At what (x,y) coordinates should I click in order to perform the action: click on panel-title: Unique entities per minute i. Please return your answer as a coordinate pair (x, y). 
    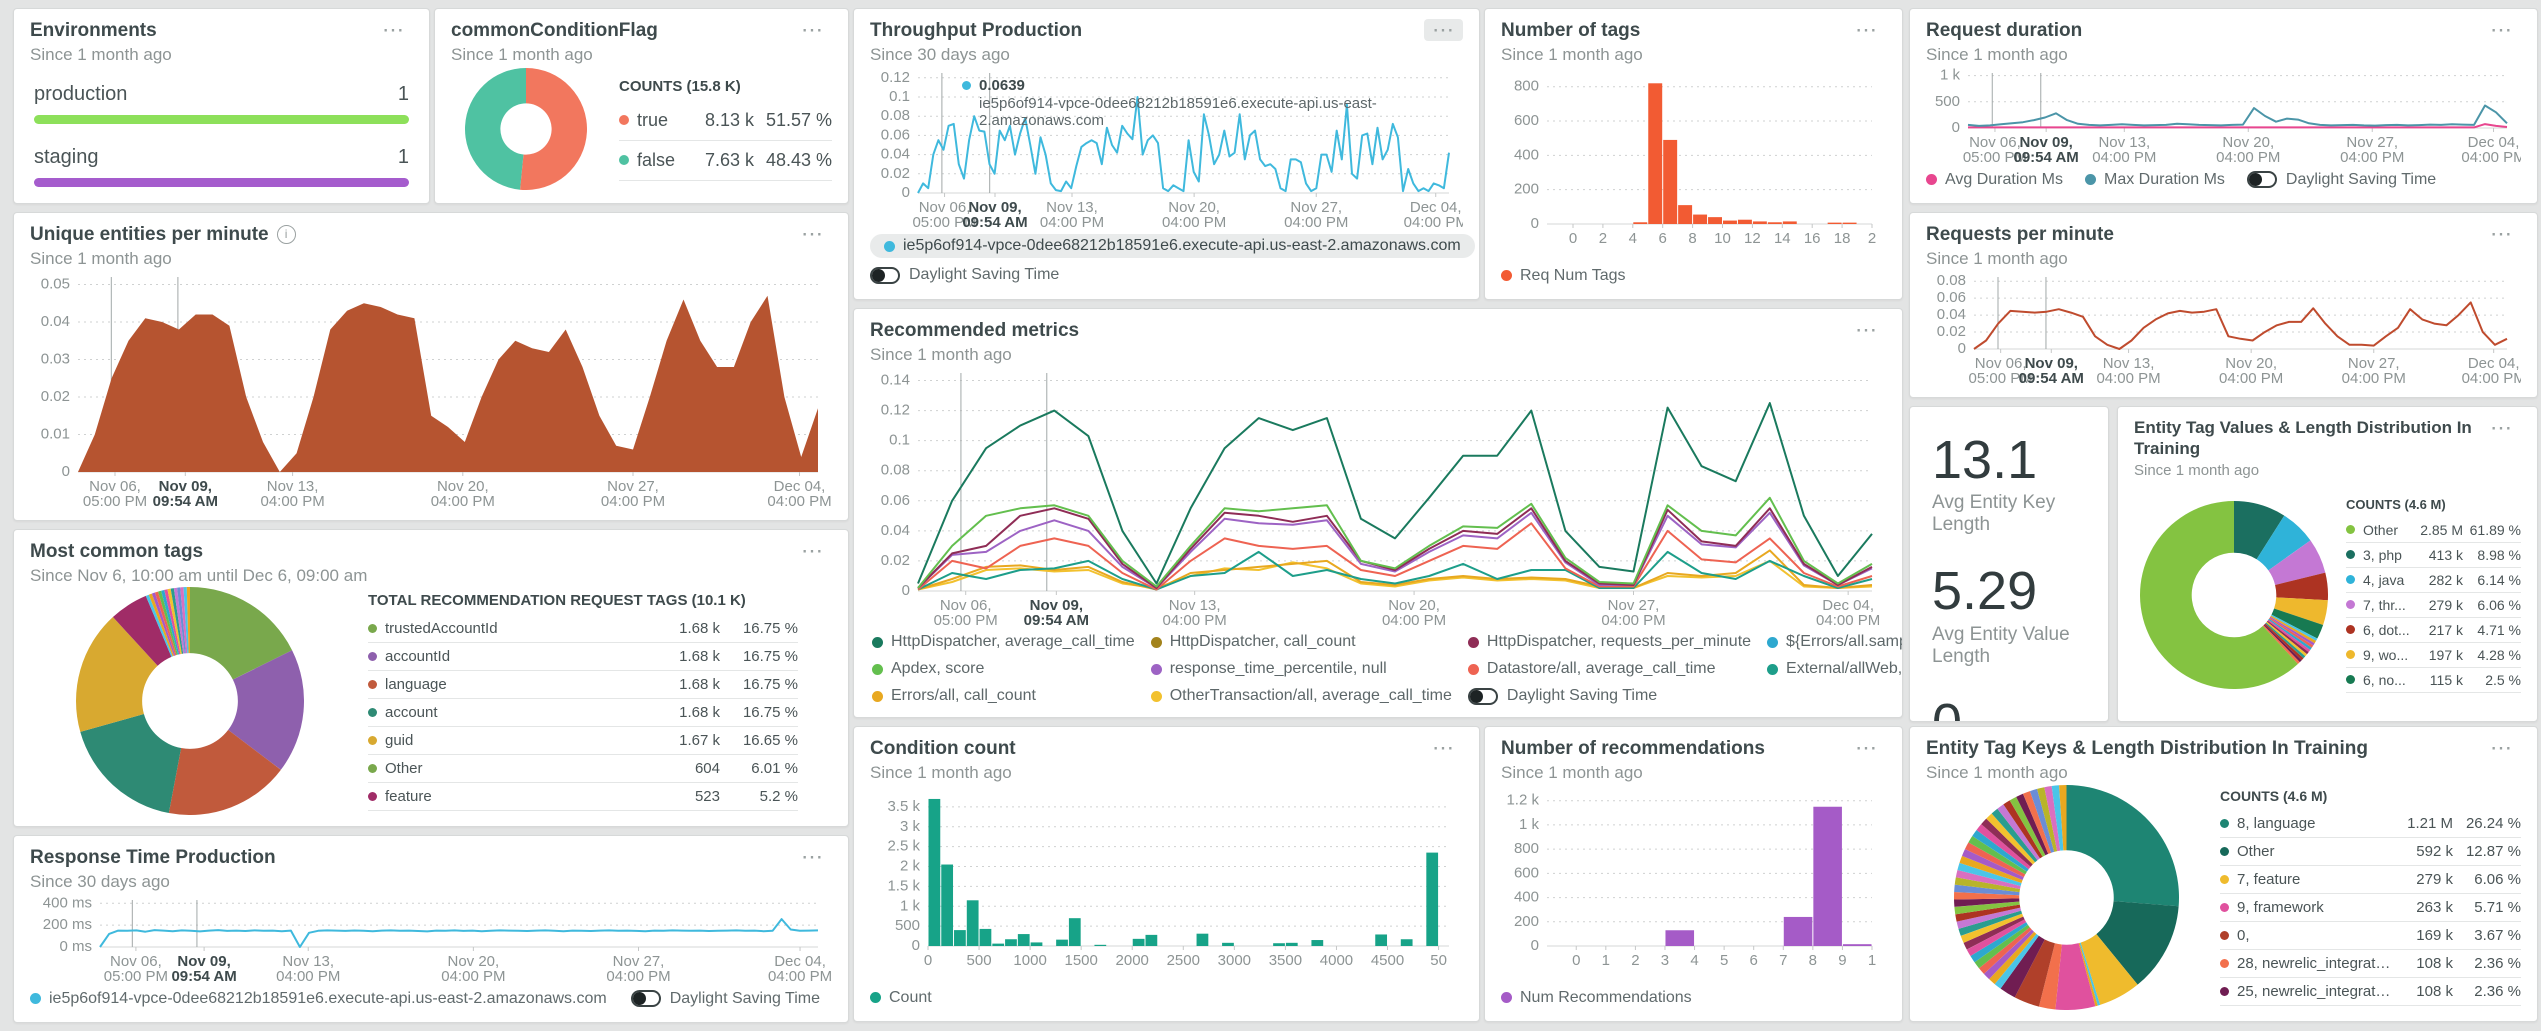
    Looking at the image, I should click on (163, 235).